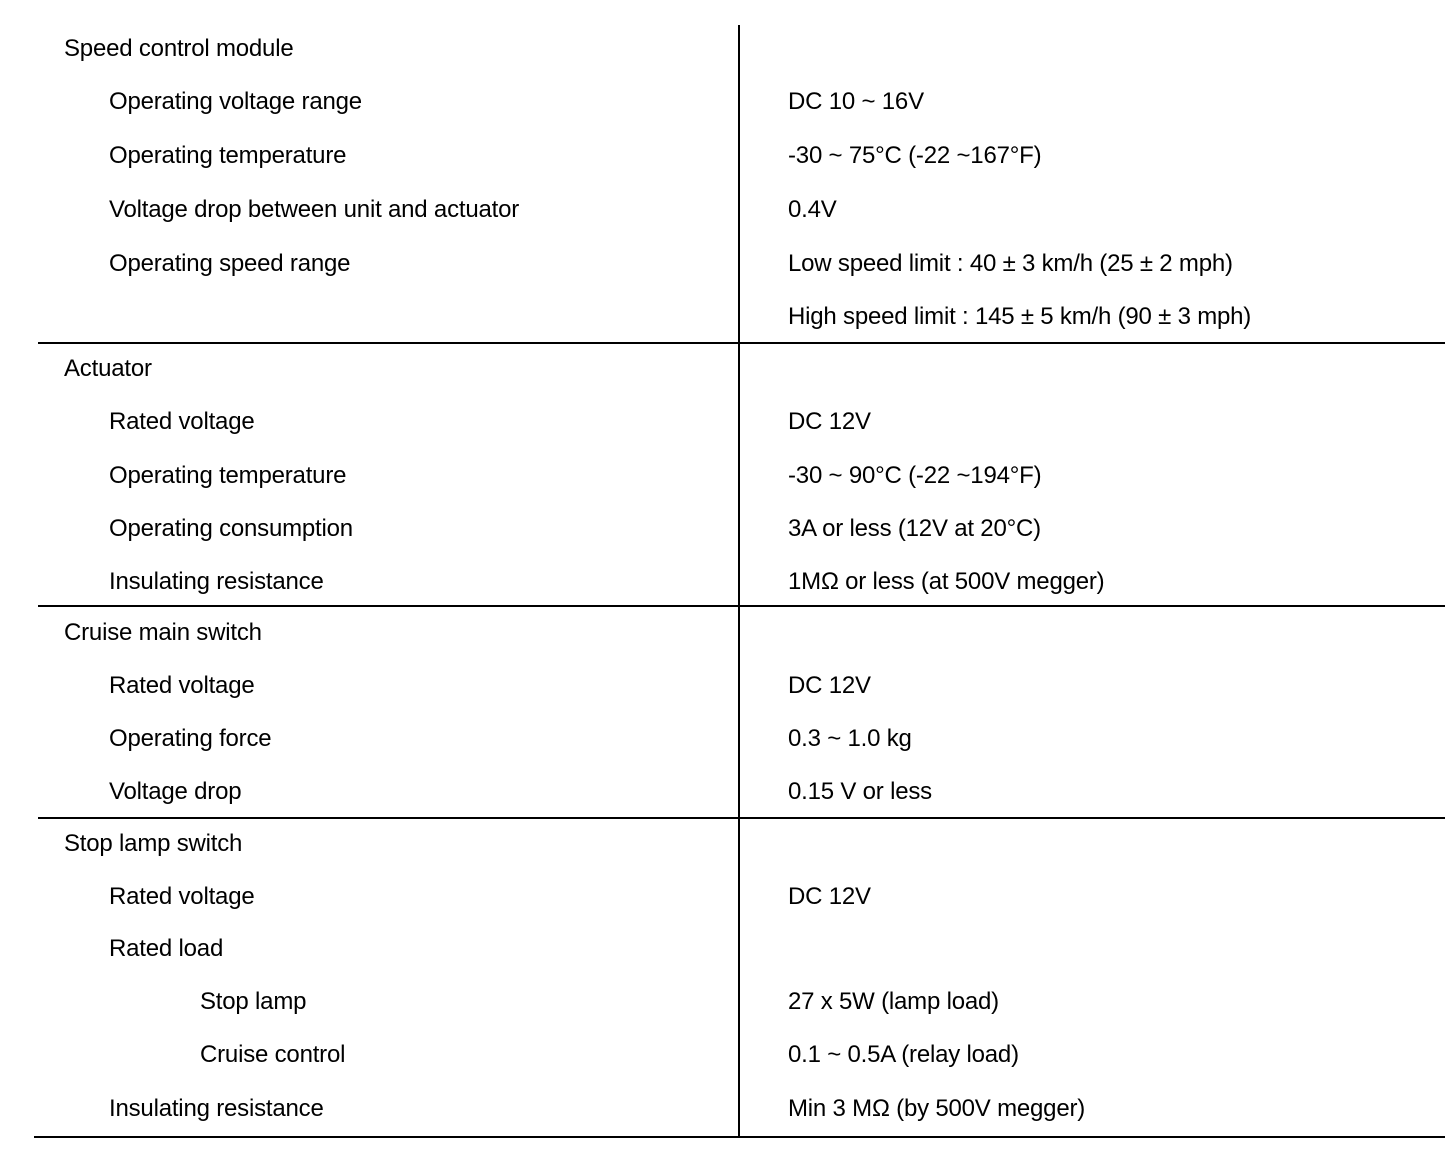 Image resolution: width=1456 pixels, height=1164 pixels. What do you see at coordinates (903, 1054) in the screenshot?
I see `spec-value: 0.1 ~ 0.5A (relay load)` at bounding box center [903, 1054].